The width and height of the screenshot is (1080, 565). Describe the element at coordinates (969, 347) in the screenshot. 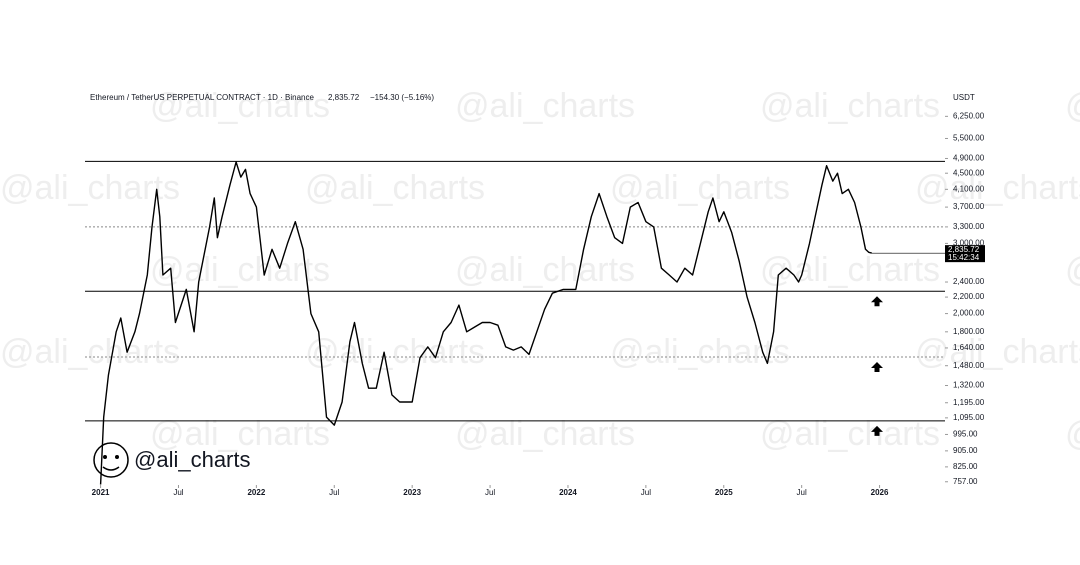

I see `y-tick-label: 1,640.00` at that location.